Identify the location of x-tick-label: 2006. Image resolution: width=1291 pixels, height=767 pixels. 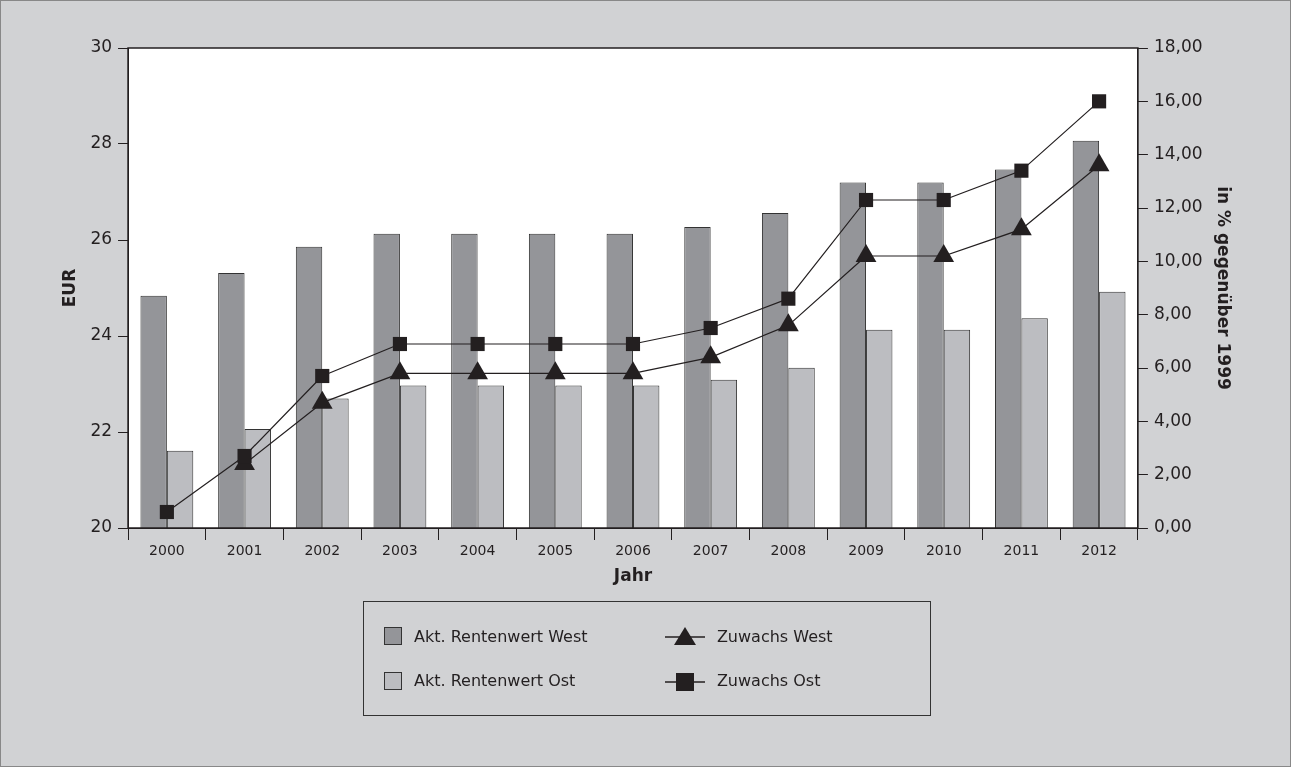
(633, 550).